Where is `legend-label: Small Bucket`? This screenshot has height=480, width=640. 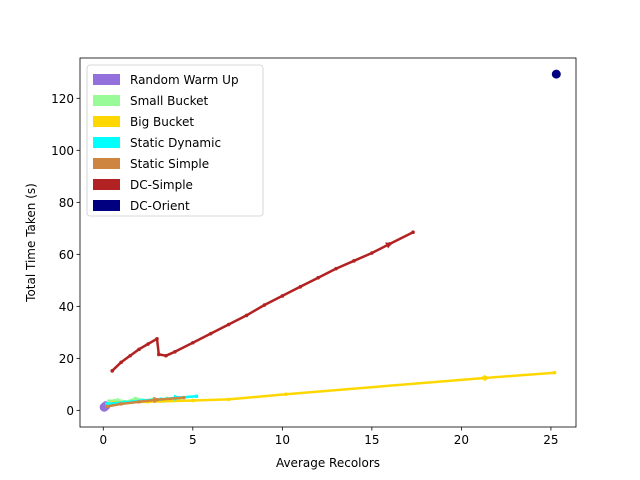
legend-label: Small Bucket is located at coordinates (169, 101).